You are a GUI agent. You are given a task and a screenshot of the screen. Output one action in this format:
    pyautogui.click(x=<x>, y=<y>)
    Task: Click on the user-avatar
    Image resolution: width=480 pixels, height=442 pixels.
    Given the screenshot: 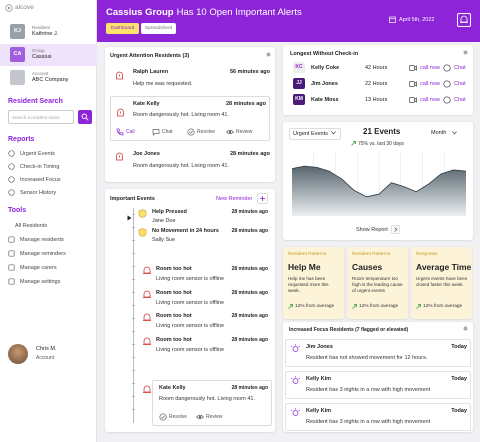 What is the action you would take?
    pyautogui.click(x=18, y=354)
    